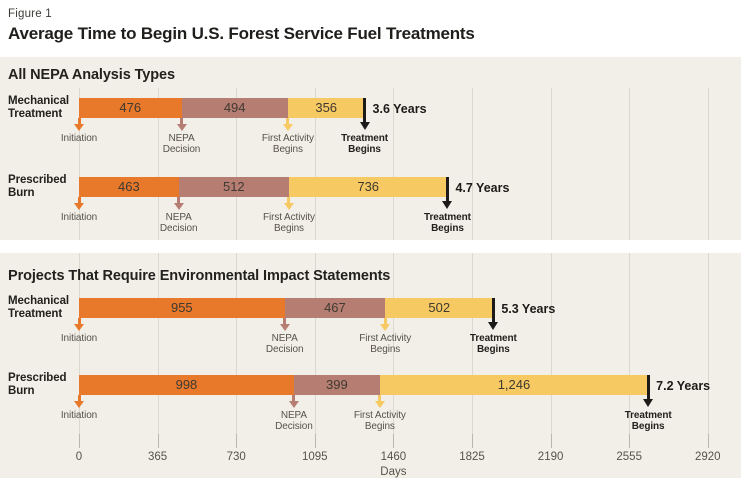 This screenshot has width=755, height=485. What do you see at coordinates (708, 457) in the screenshot?
I see `x-axis-tick-label: 2920` at bounding box center [708, 457].